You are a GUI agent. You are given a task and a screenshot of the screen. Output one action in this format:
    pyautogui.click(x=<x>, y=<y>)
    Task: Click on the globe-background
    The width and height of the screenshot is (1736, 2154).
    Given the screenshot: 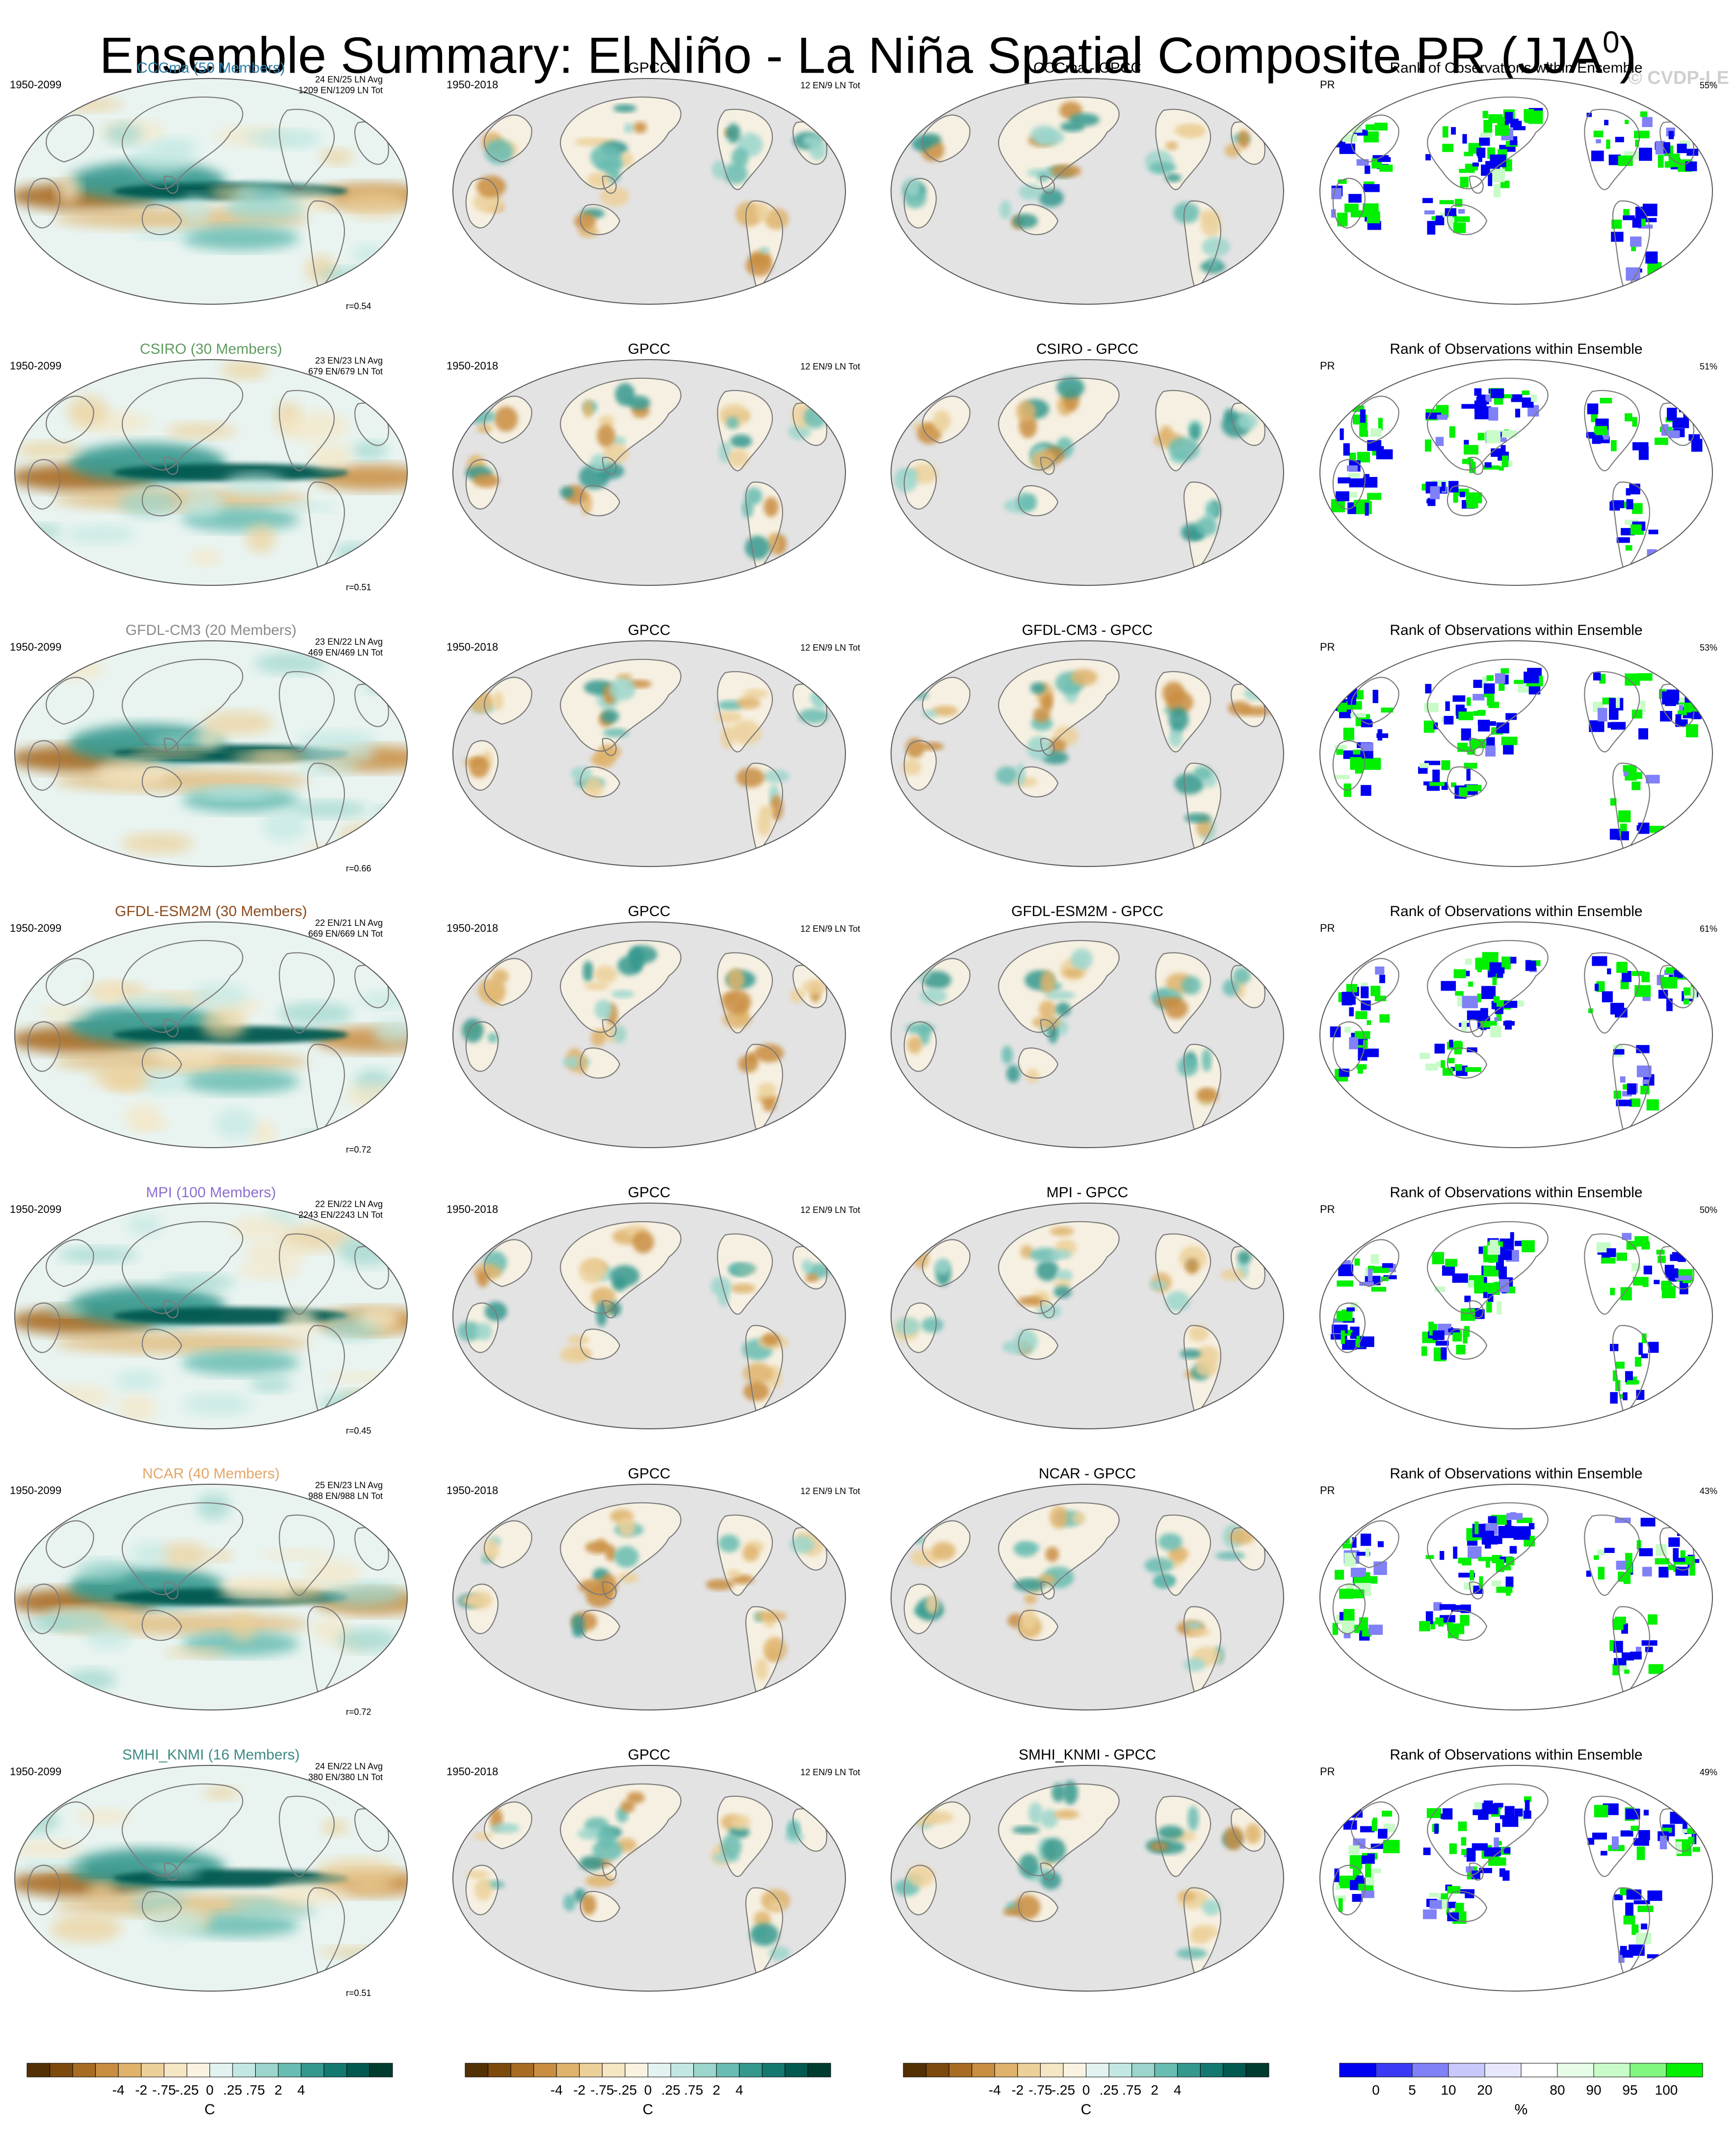 What is the action you would take?
    pyautogui.click(x=1516, y=754)
    